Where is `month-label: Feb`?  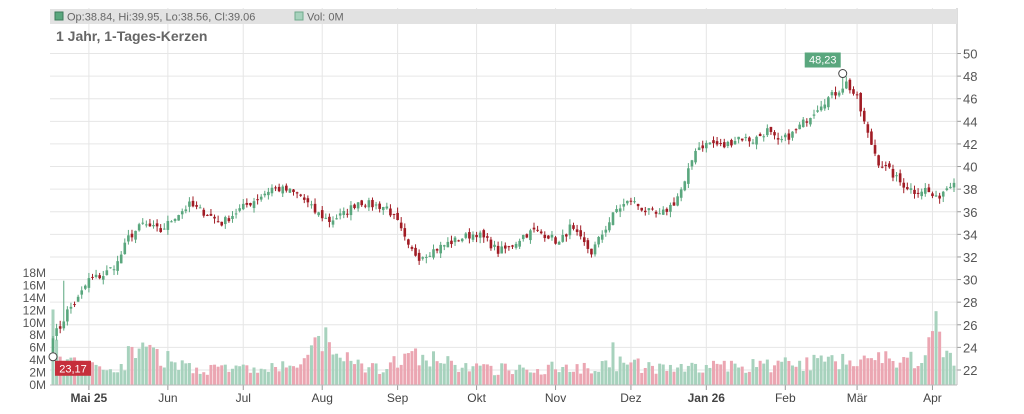 month-label: Feb is located at coordinates (785, 398).